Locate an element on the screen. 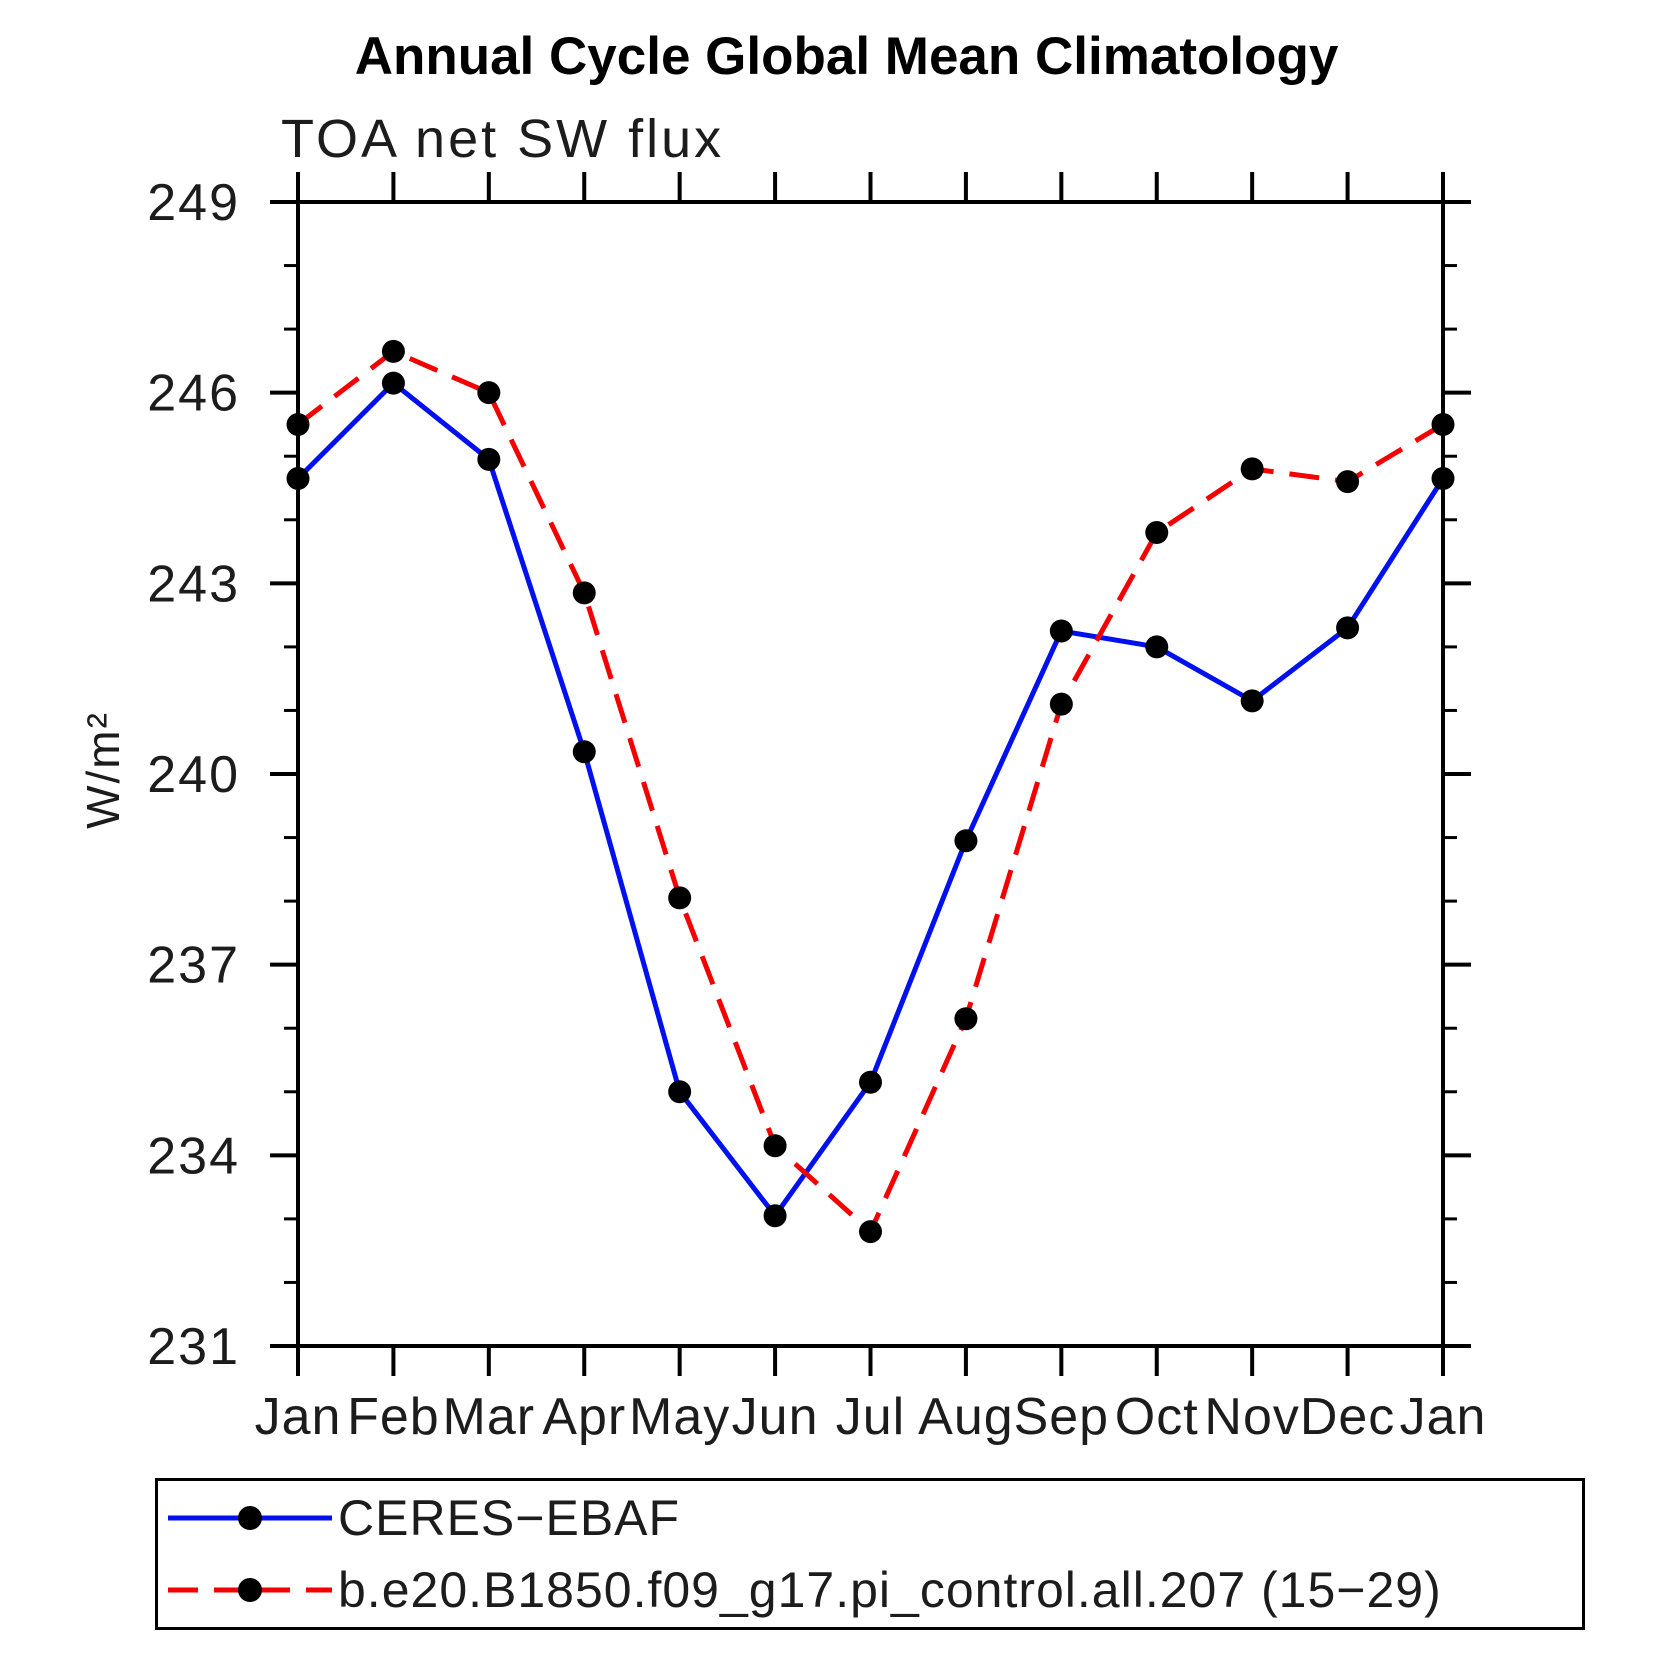 This screenshot has width=1669, height=1669. legend-dashed-line-sample is located at coordinates (250, 1590).